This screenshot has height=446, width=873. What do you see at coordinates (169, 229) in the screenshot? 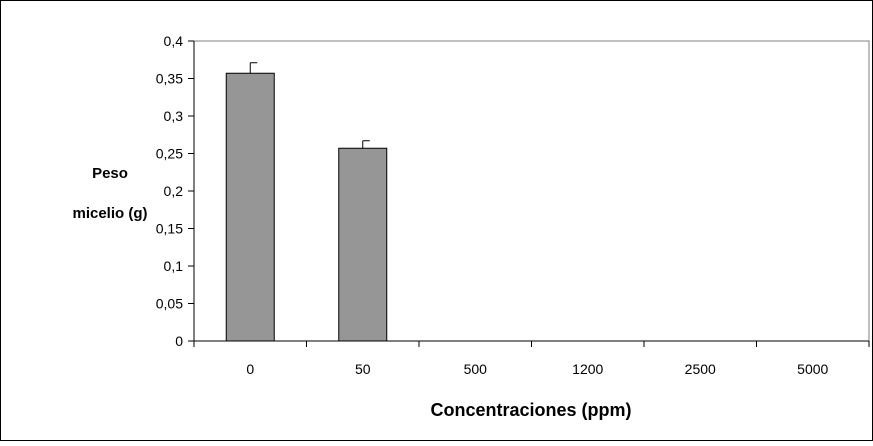
I see `y-tick-label: 0,15` at bounding box center [169, 229].